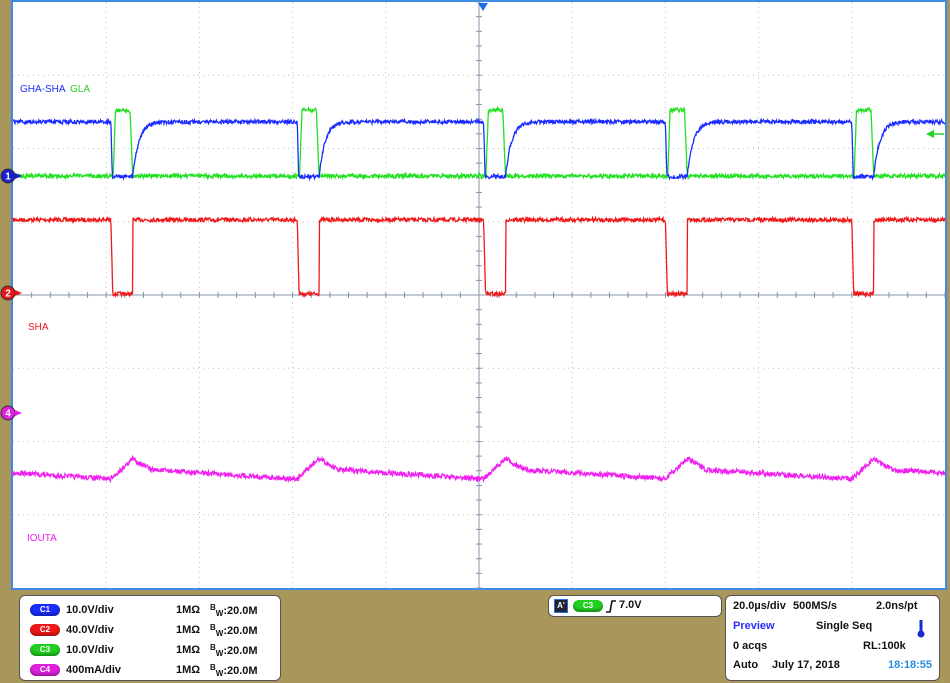  I want to click on channel-row-2: C2 40.0V/div 1MΩ BW:20.0M, so click(144, 630).